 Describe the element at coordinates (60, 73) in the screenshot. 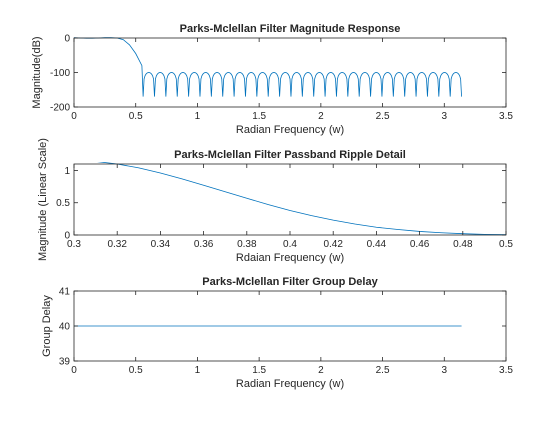

I see `y-tick-label: -100` at that location.